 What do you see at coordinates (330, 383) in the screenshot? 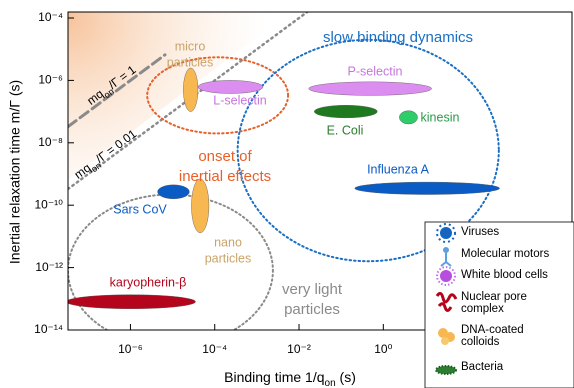
I see `x-label-sub: on` at bounding box center [330, 383].